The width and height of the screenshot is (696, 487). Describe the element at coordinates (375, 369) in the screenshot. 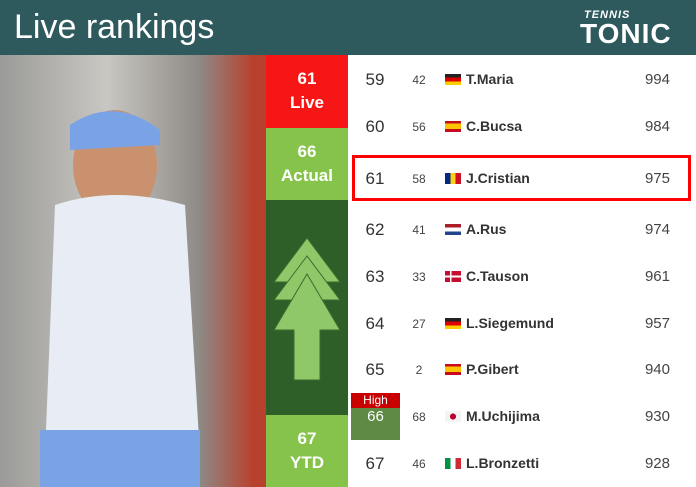

I see `rank: 65` at that location.